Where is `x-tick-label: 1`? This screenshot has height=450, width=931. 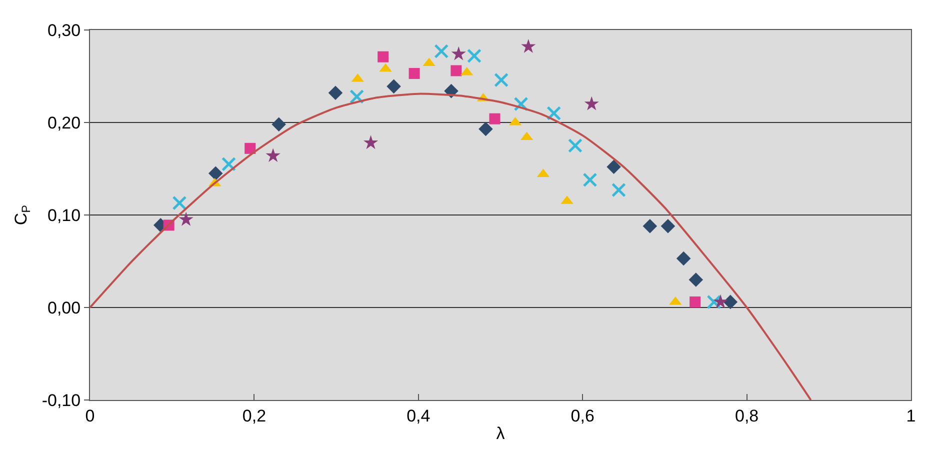 x-tick-label: 1 is located at coordinates (911, 416).